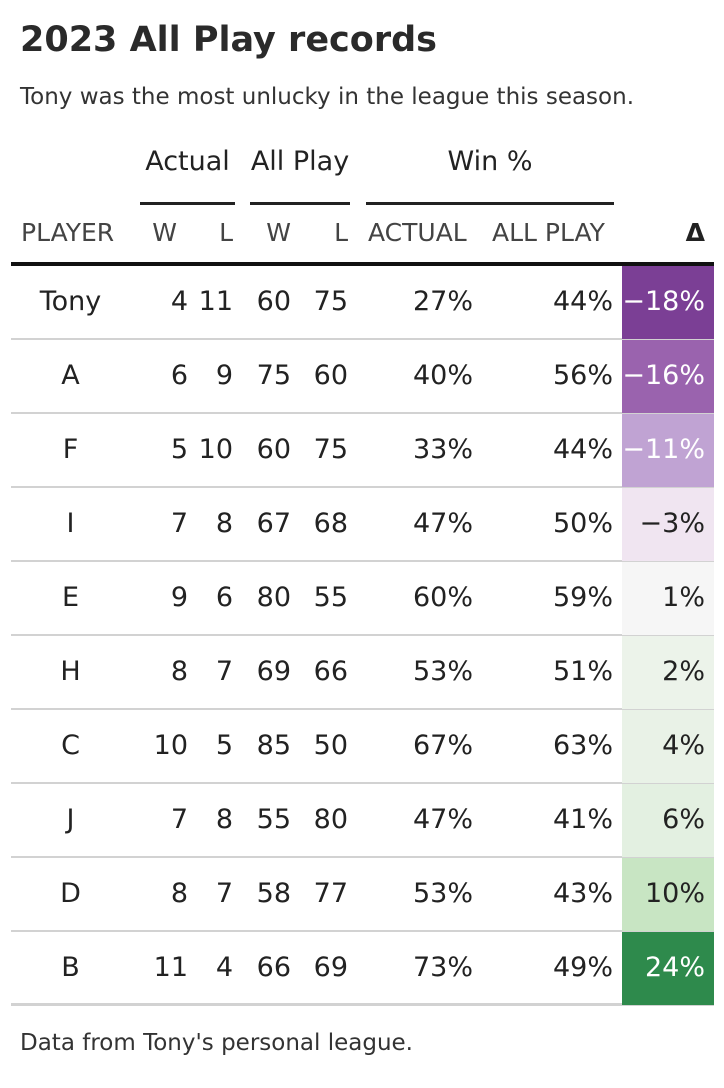 This screenshot has width=724, height=1088. I want to click on actual-w-cell: 6, so click(179, 375).